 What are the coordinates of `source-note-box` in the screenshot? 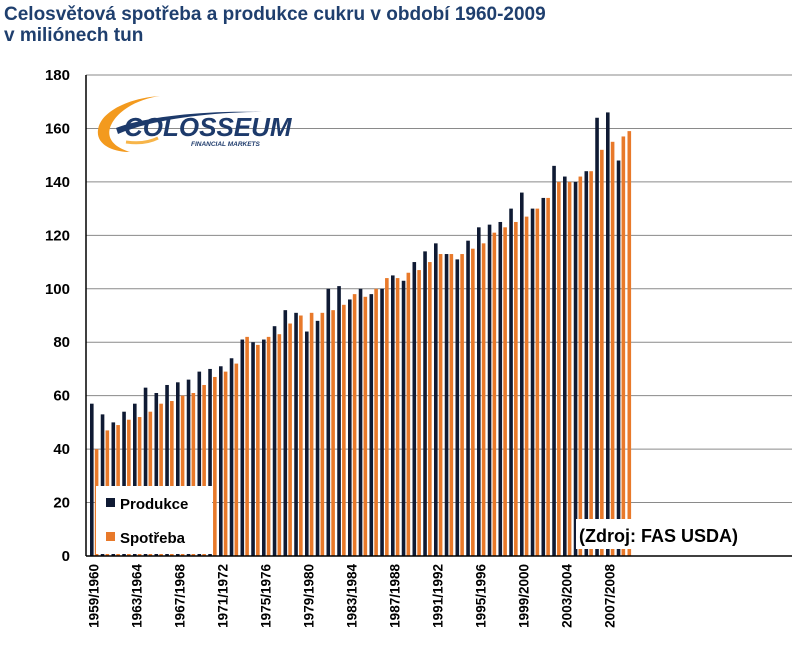 It's located at (679, 534).